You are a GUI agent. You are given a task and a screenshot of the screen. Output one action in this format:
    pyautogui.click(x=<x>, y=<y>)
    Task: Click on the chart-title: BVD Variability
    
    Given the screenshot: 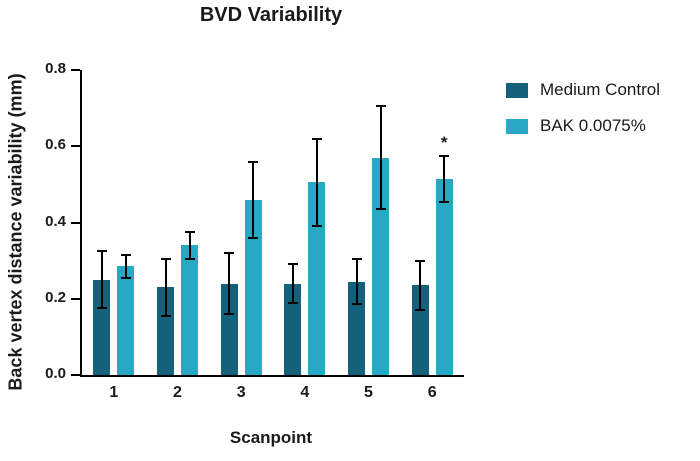 What is the action you would take?
    pyautogui.click(x=271, y=15)
    